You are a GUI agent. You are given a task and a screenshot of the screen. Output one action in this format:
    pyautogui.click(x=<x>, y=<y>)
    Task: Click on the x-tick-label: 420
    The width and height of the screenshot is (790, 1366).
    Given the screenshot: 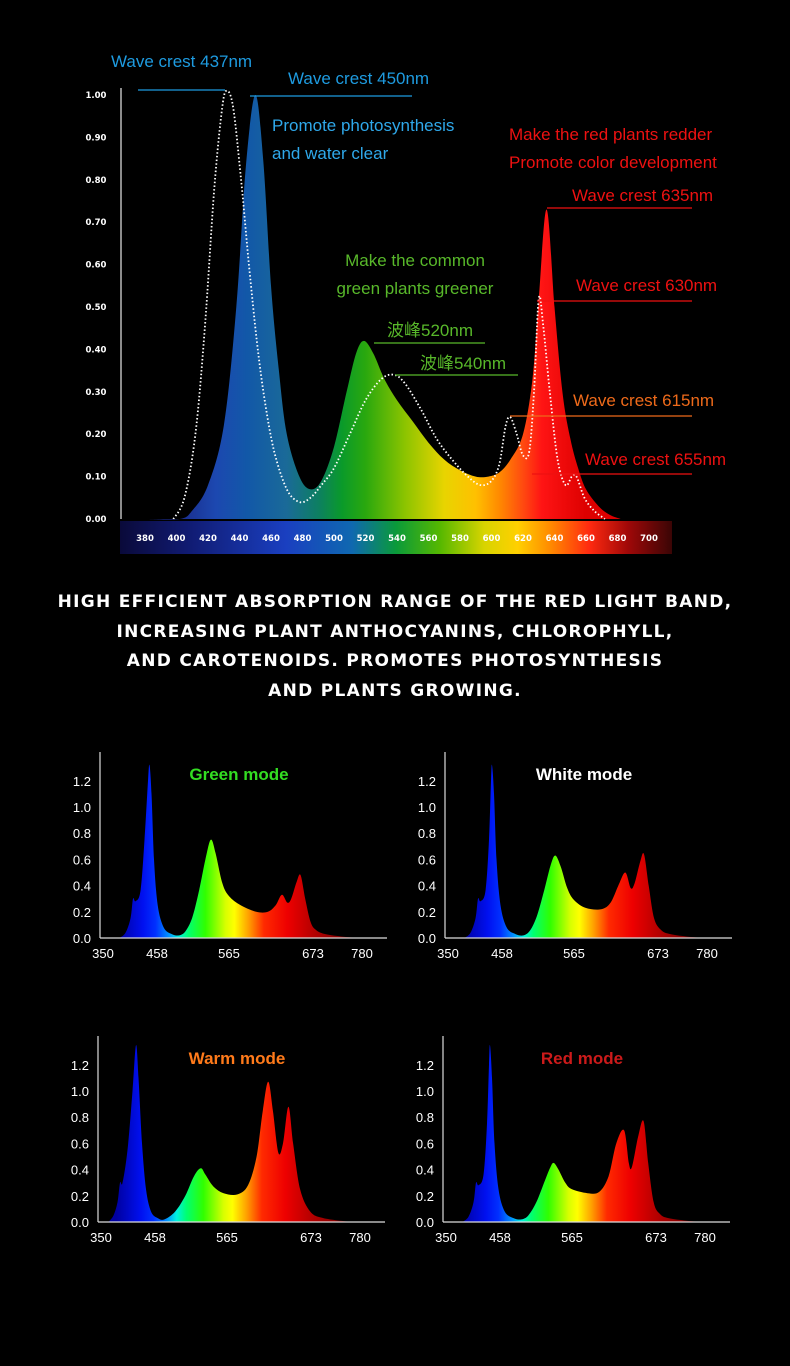 What is the action you would take?
    pyautogui.click(x=208, y=539)
    